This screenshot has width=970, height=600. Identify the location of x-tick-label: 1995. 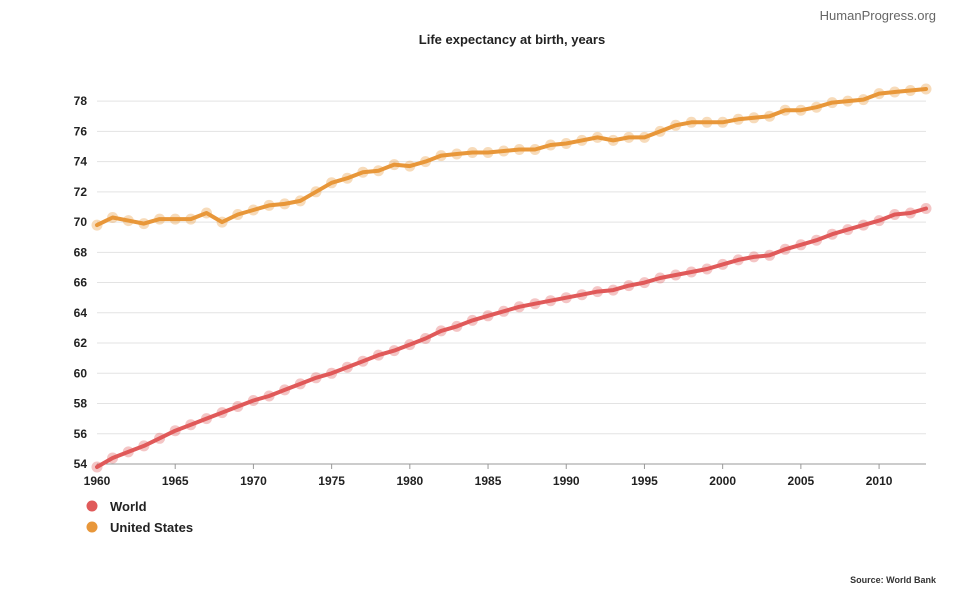
(644, 481).